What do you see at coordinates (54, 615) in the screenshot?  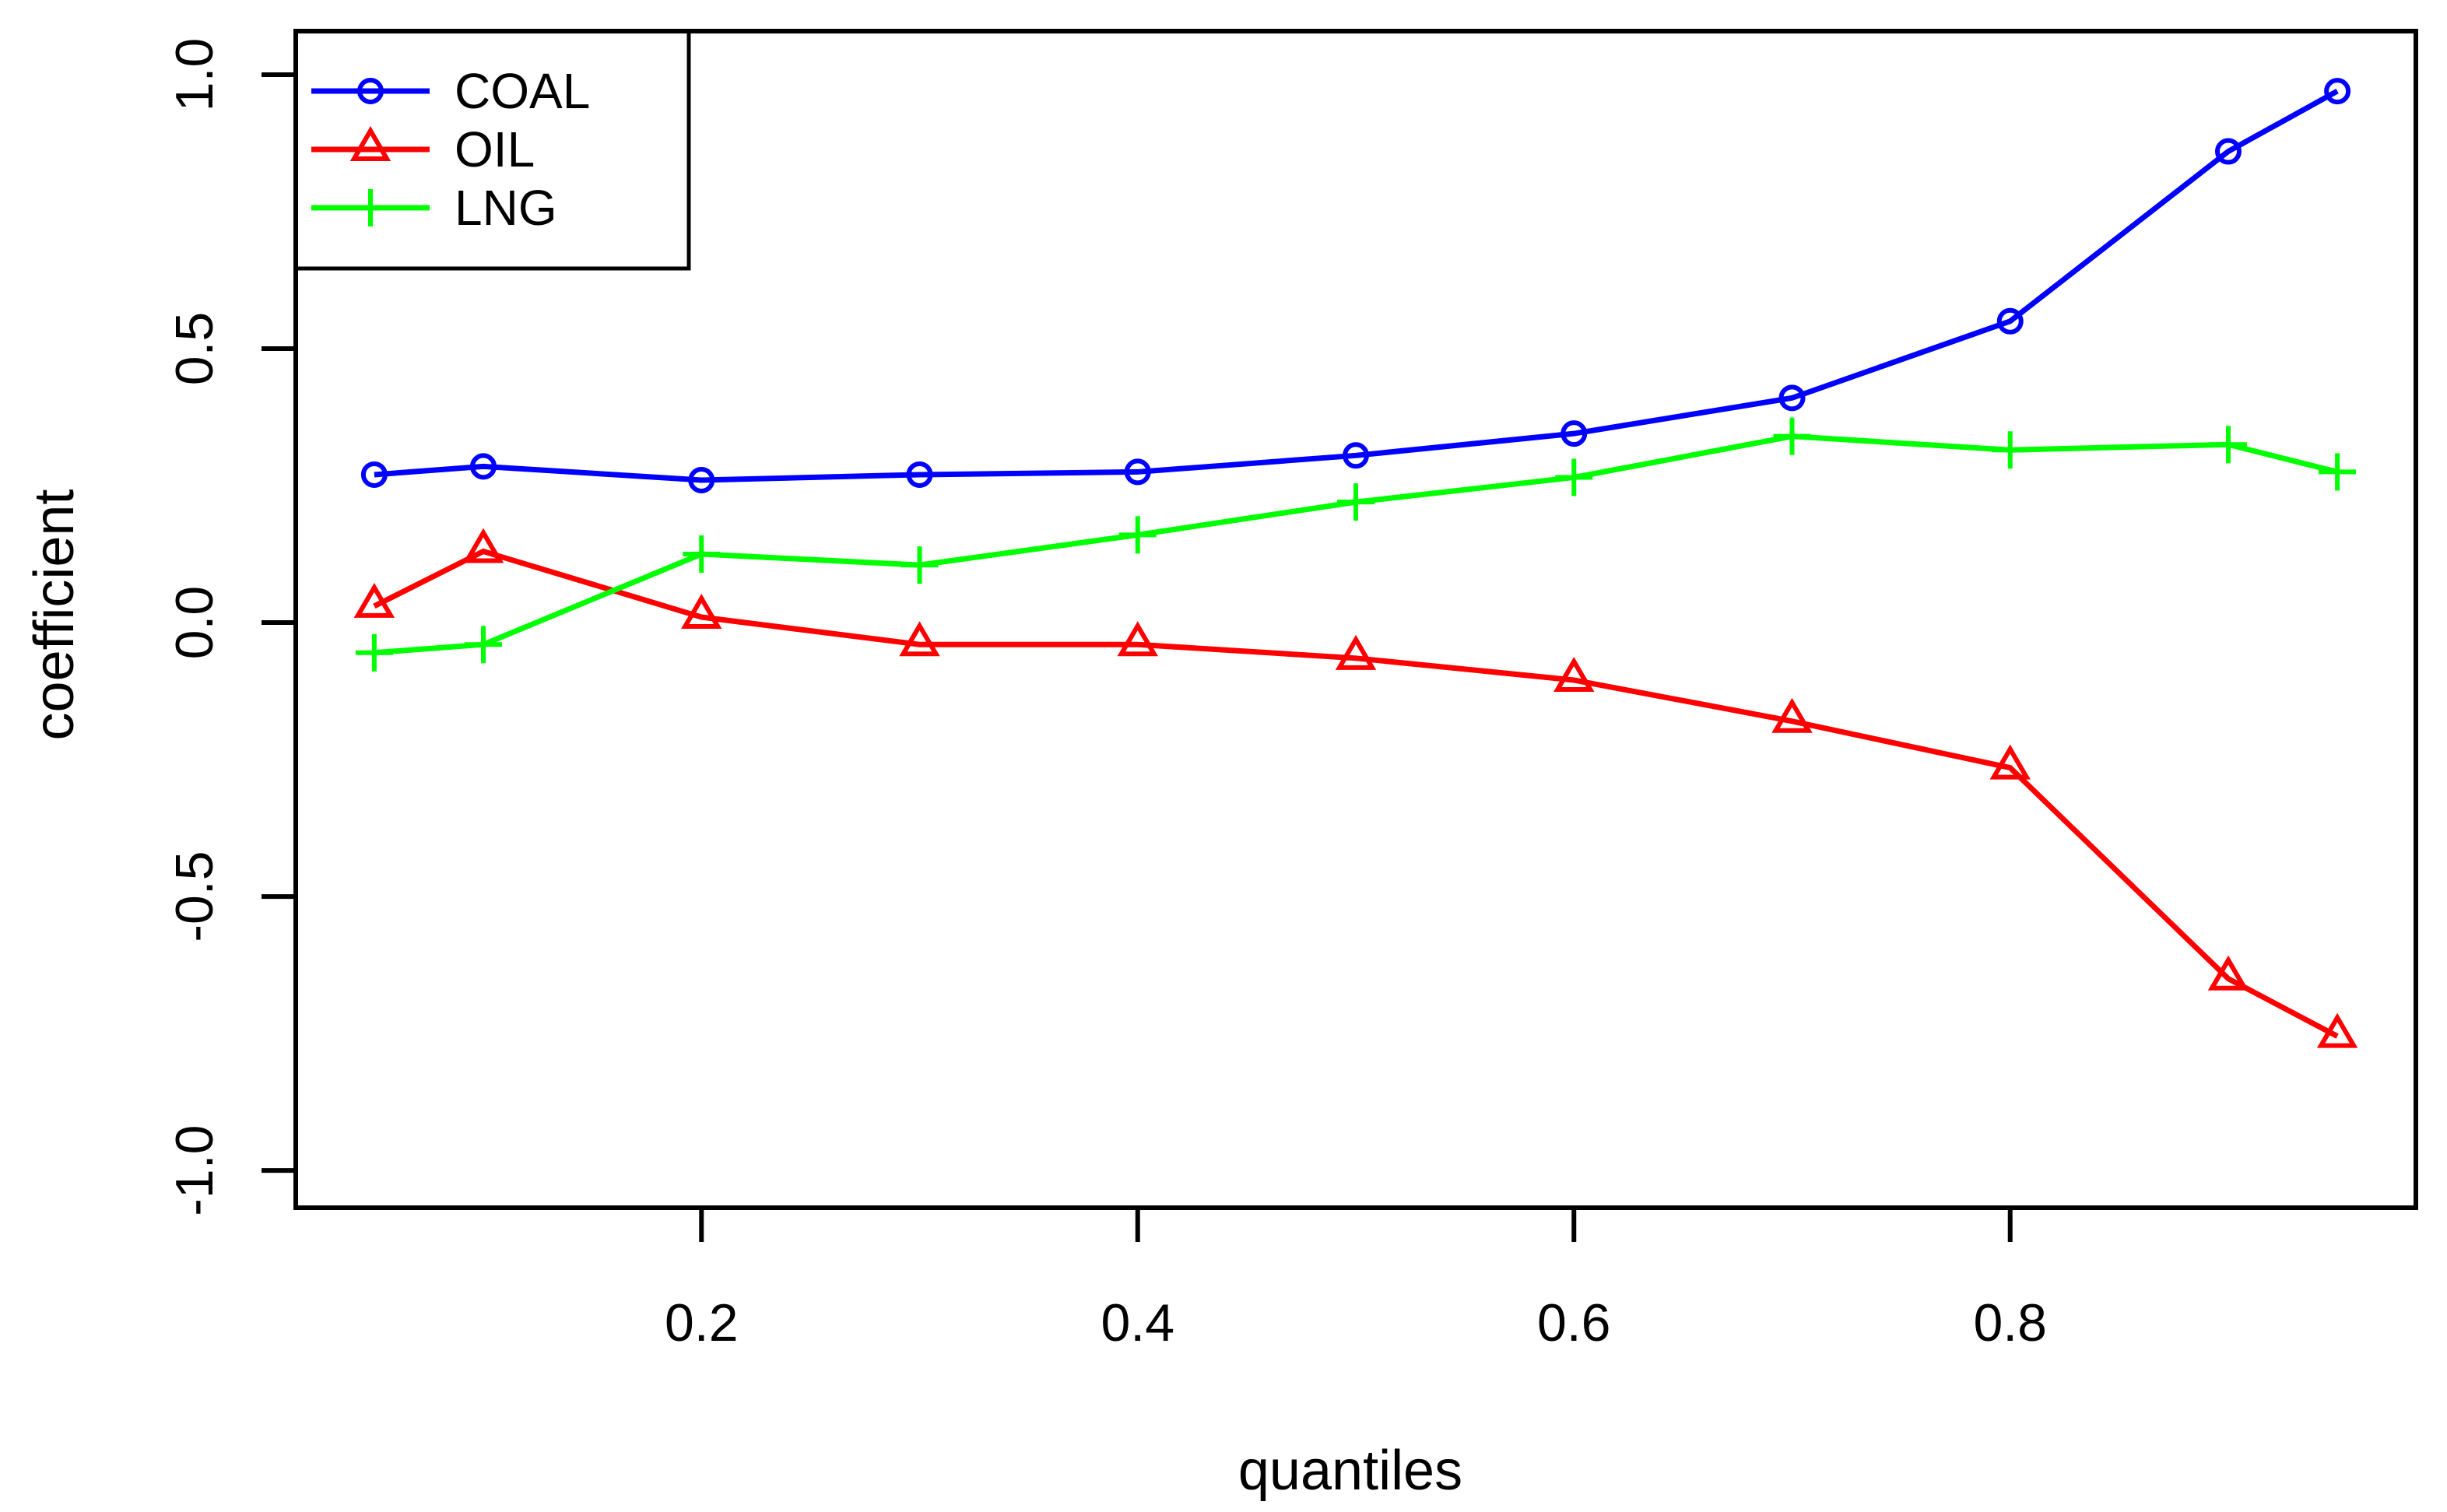 I see `y-axis-title: coefficient` at bounding box center [54, 615].